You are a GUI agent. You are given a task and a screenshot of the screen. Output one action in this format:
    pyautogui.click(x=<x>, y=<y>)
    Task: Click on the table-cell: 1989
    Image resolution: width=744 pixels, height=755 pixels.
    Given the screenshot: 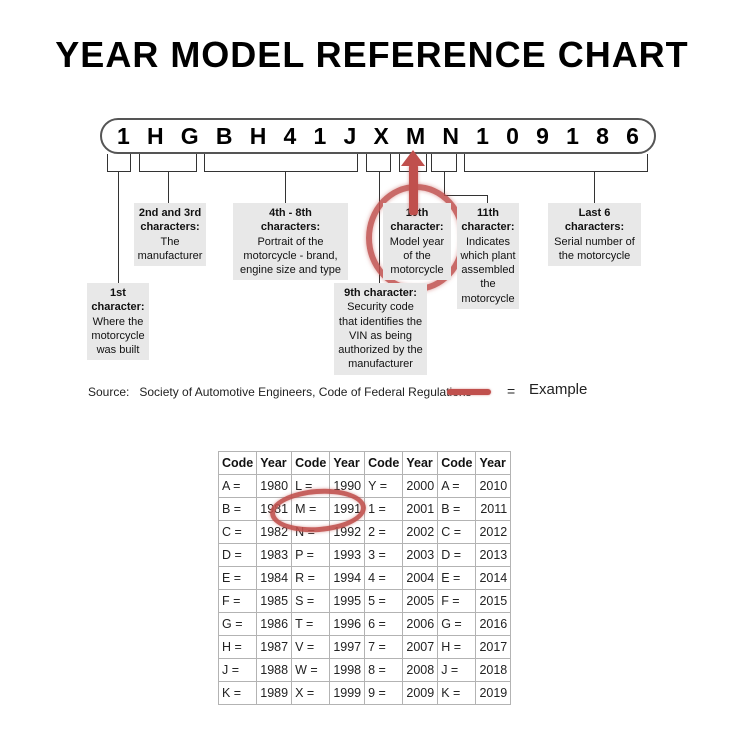 What is the action you would take?
    pyautogui.click(x=274, y=693)
    